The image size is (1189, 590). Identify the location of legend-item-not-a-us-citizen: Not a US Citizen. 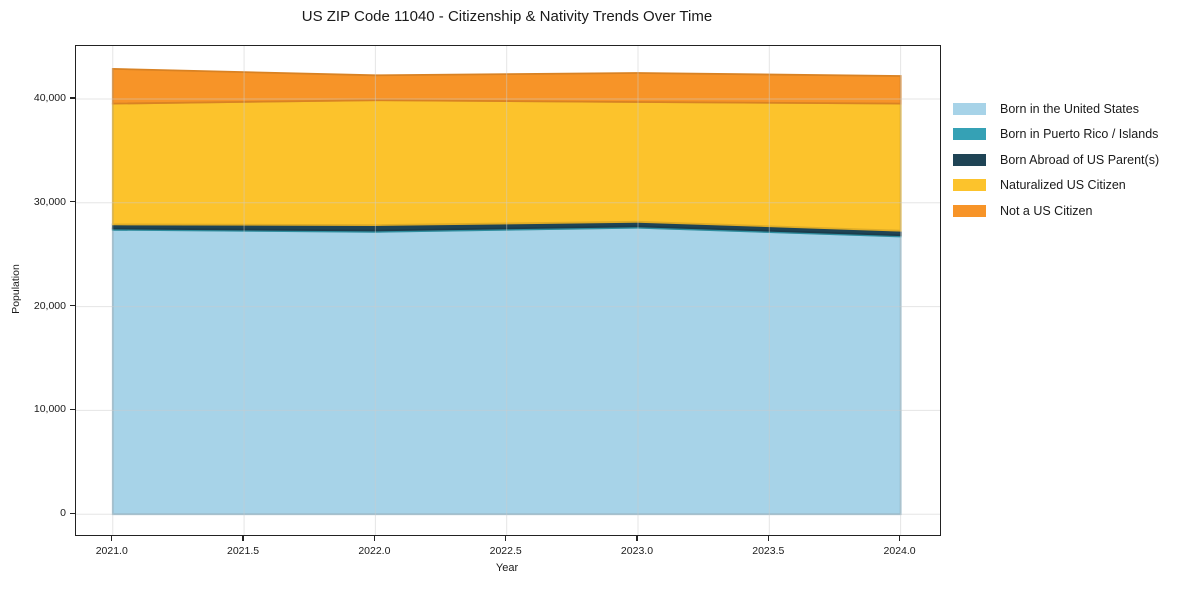
(1056, 211).